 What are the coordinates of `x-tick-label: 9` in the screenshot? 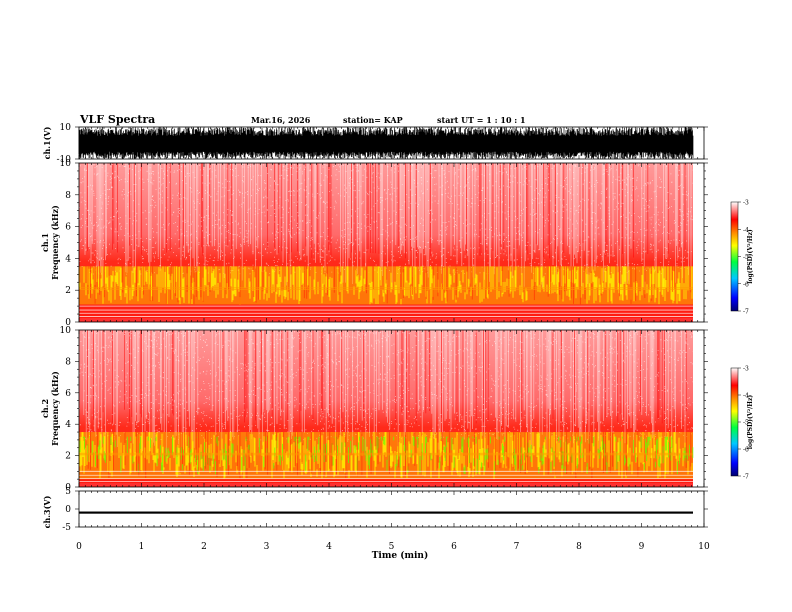 It's located at (642, 547).